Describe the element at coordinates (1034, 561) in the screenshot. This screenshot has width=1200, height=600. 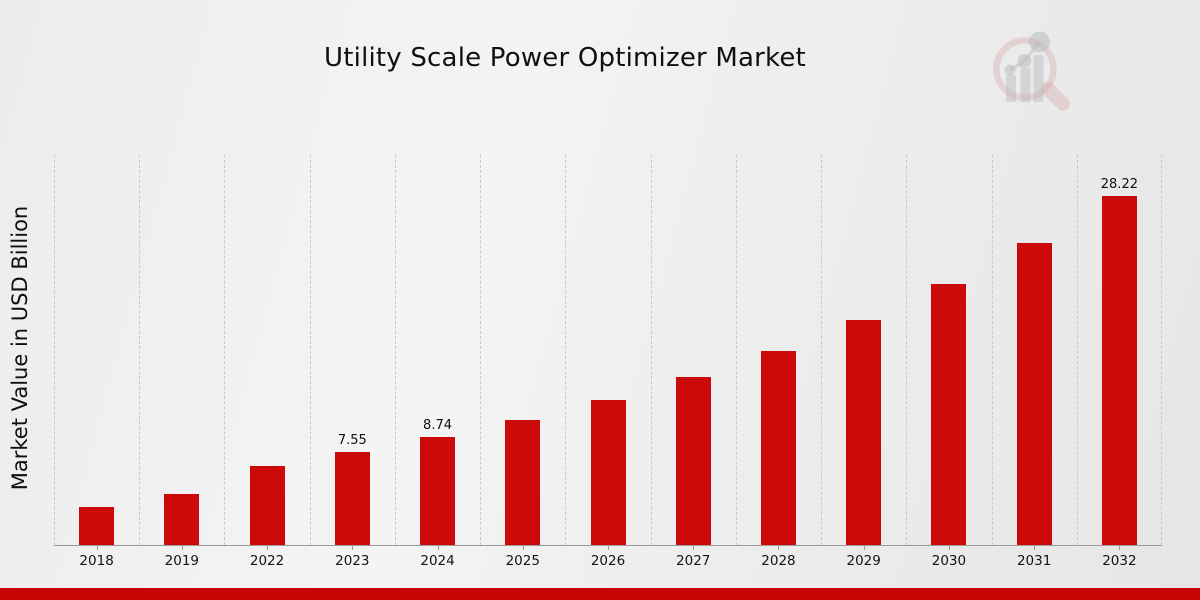
I see `x-tick-label: 2031` at that location.